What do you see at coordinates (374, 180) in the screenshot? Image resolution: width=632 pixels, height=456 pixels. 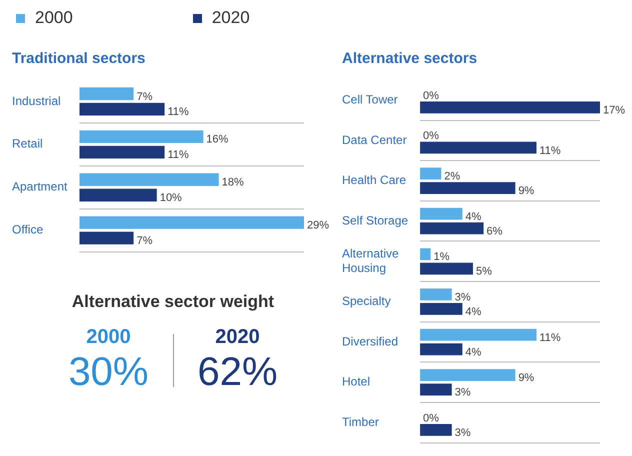 I see `y-tick-label: Health Care` at bounding box center [374, 180].